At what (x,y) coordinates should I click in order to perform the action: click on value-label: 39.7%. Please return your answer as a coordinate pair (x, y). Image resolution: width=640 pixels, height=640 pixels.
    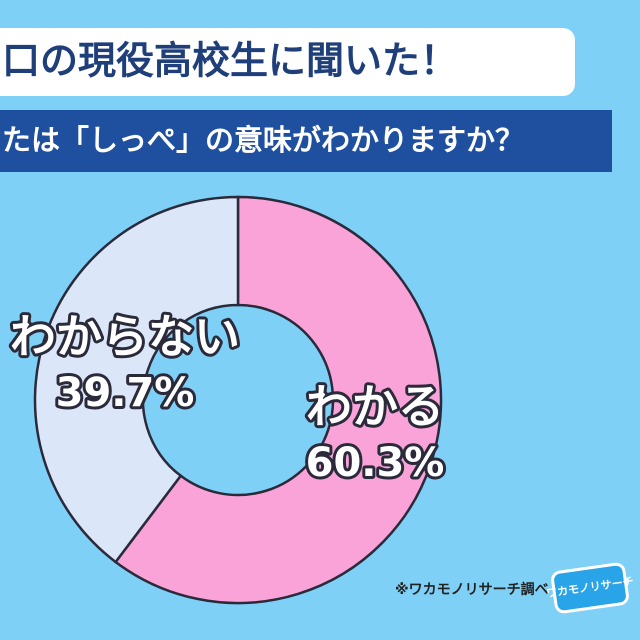
    Looking at the image, I should click on (125, 393).